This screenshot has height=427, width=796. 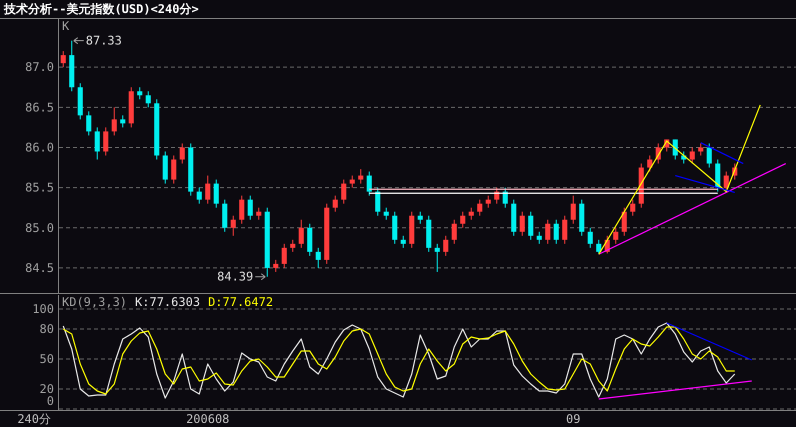 What do you see at coordinates (39, 227) in the screenshot?
I see `y-tick-label: 85.0` at bounding box center [39, 227].